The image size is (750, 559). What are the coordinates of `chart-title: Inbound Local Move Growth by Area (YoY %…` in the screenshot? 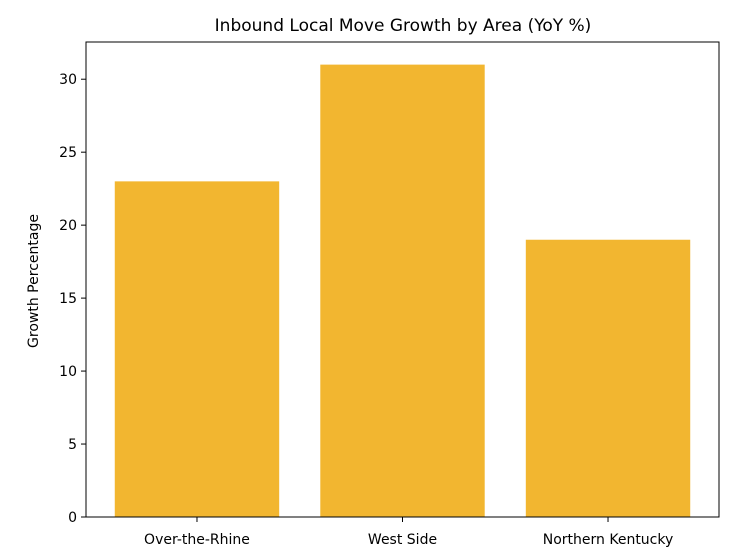 It's located at (403, 26).